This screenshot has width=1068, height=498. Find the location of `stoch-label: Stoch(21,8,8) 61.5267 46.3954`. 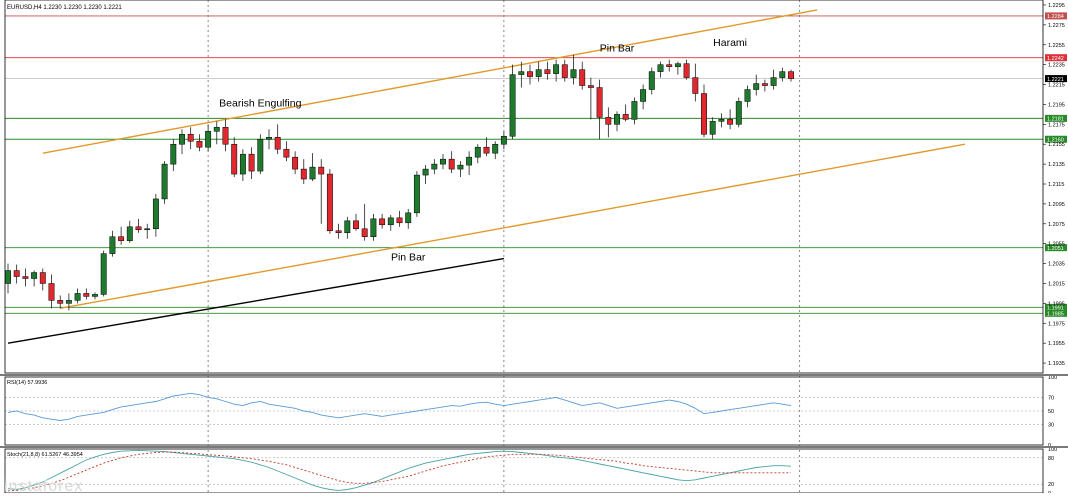

stoch-label: Stoch(21,8,8) 61.5267 46.3954 is located at coordinates (45, 455).